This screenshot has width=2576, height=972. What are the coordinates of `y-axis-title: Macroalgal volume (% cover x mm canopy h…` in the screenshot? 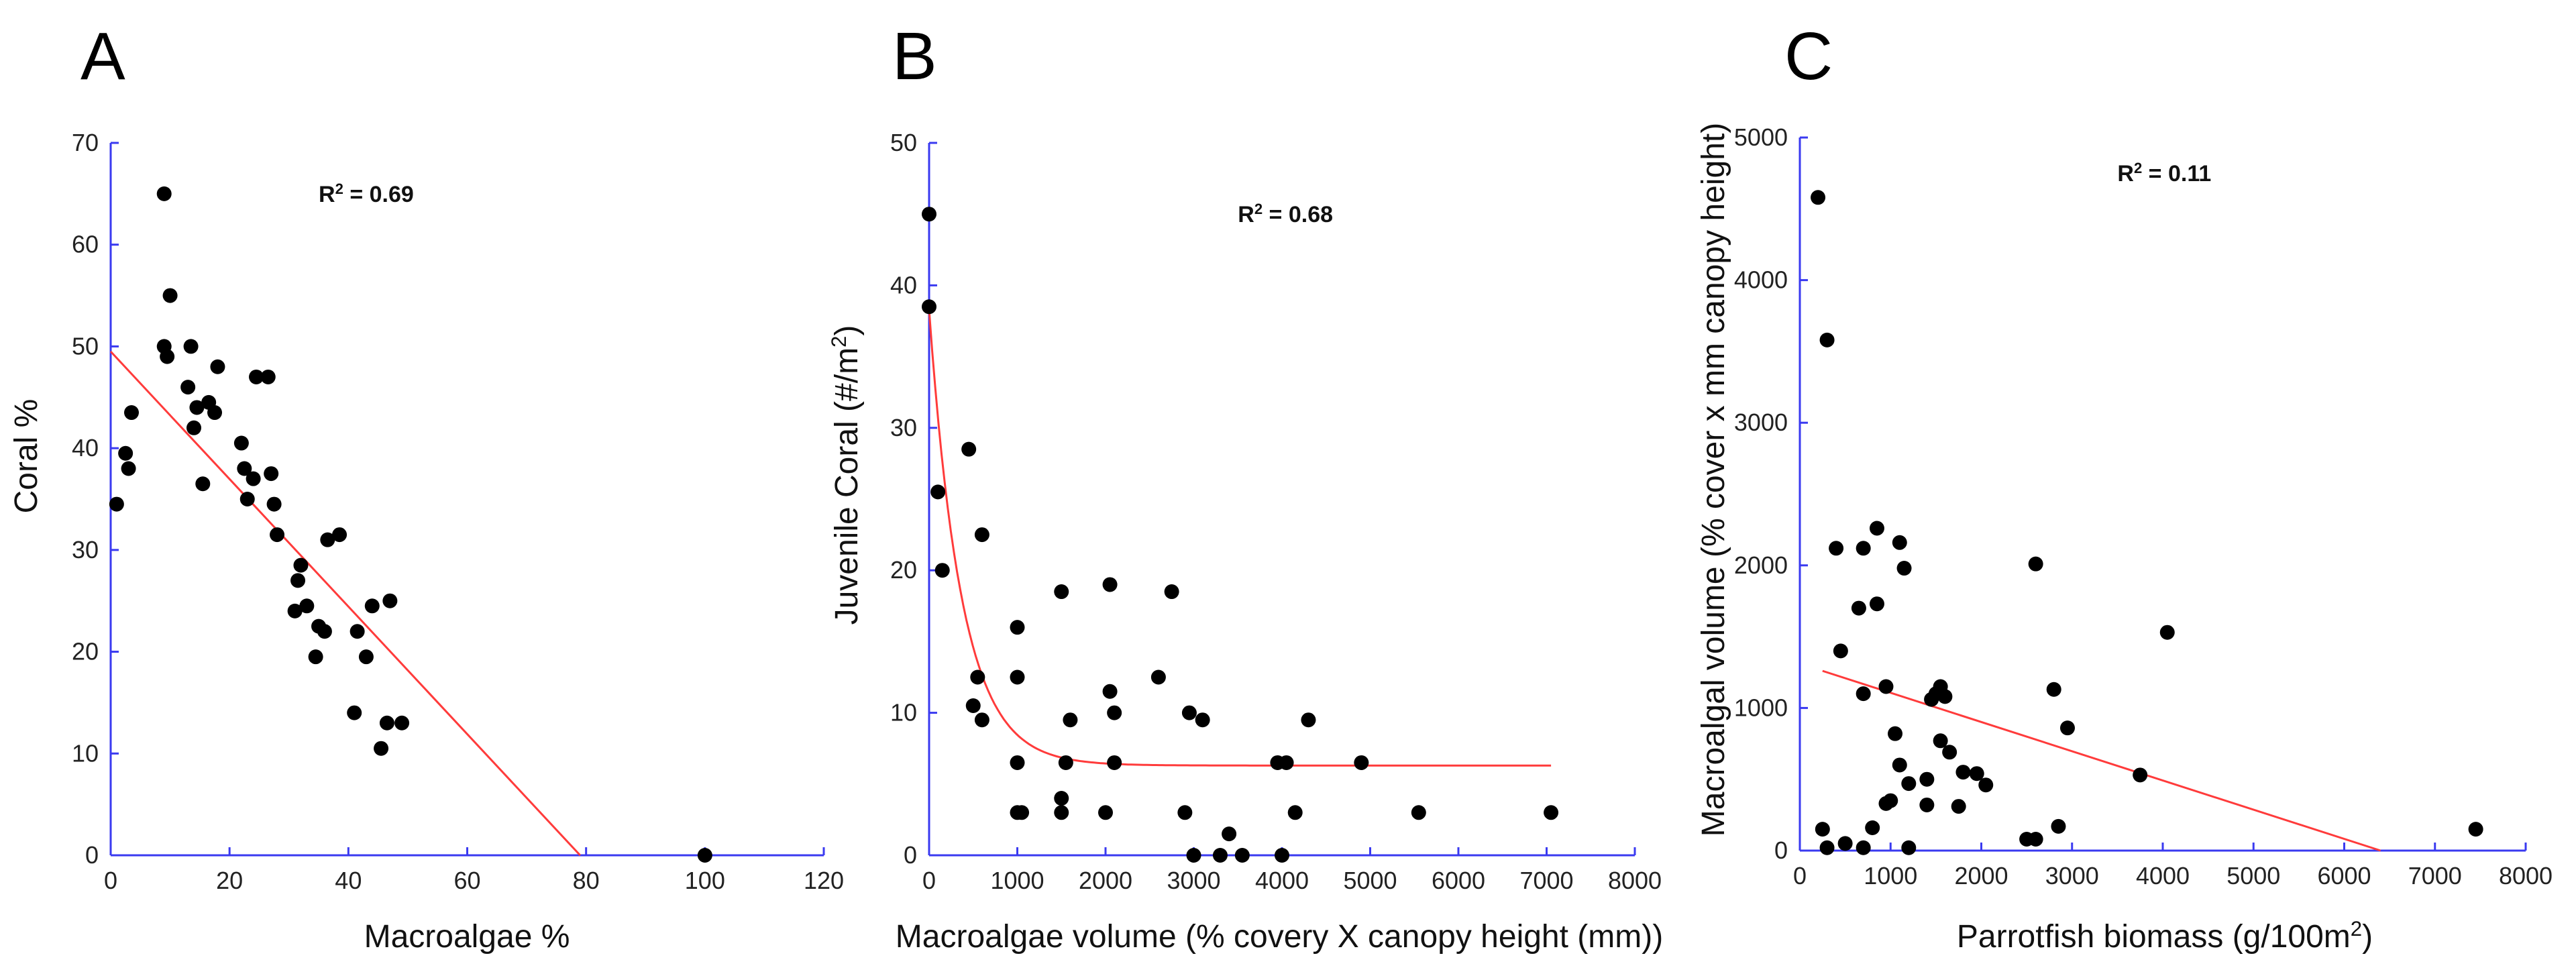 It's located at (1713, 480).